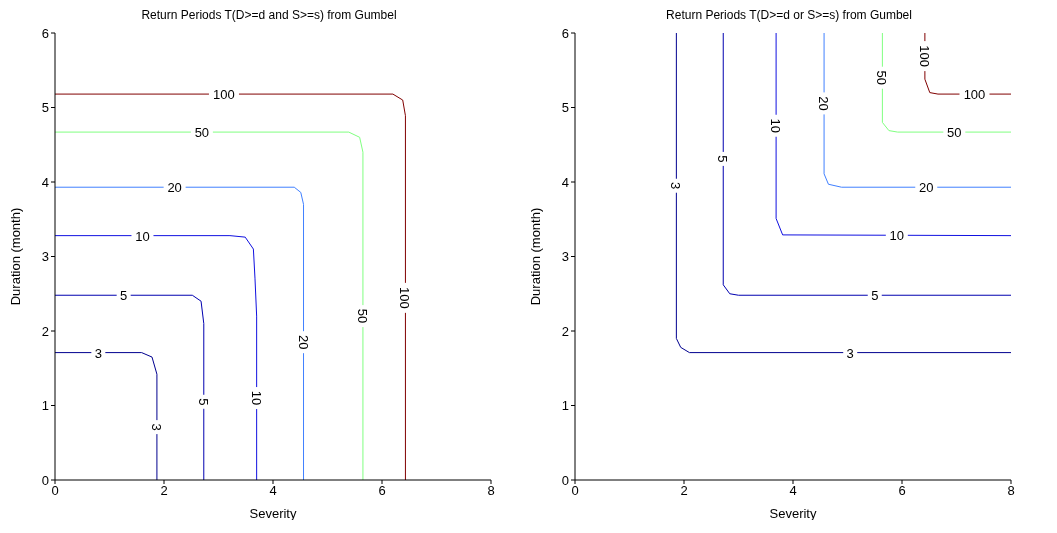  What do you see at coordinates (789, 15) in the screenshot?
I see `chart-title: Return Periods T(D>=d or S>=s) from Gumbel` at bounding box center [789, 15].